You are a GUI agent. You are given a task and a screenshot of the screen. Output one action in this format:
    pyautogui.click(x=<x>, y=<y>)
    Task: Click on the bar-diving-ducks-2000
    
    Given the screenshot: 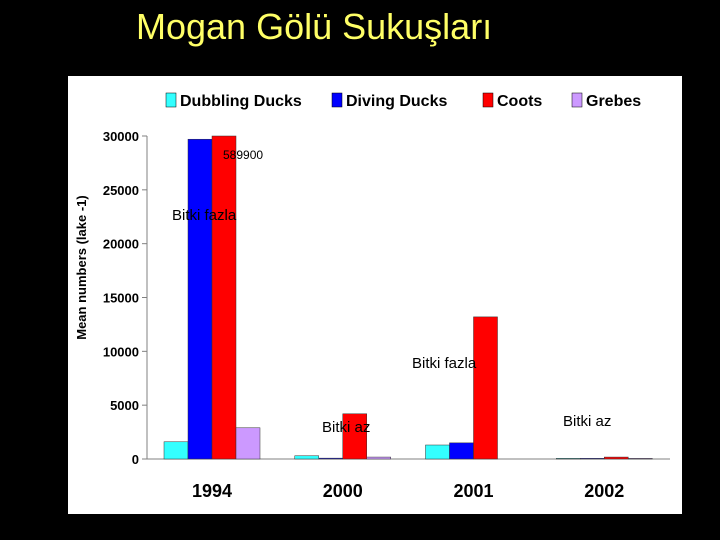 What is the action you would take?
    pyautogui.click(x=330, y=458)
    